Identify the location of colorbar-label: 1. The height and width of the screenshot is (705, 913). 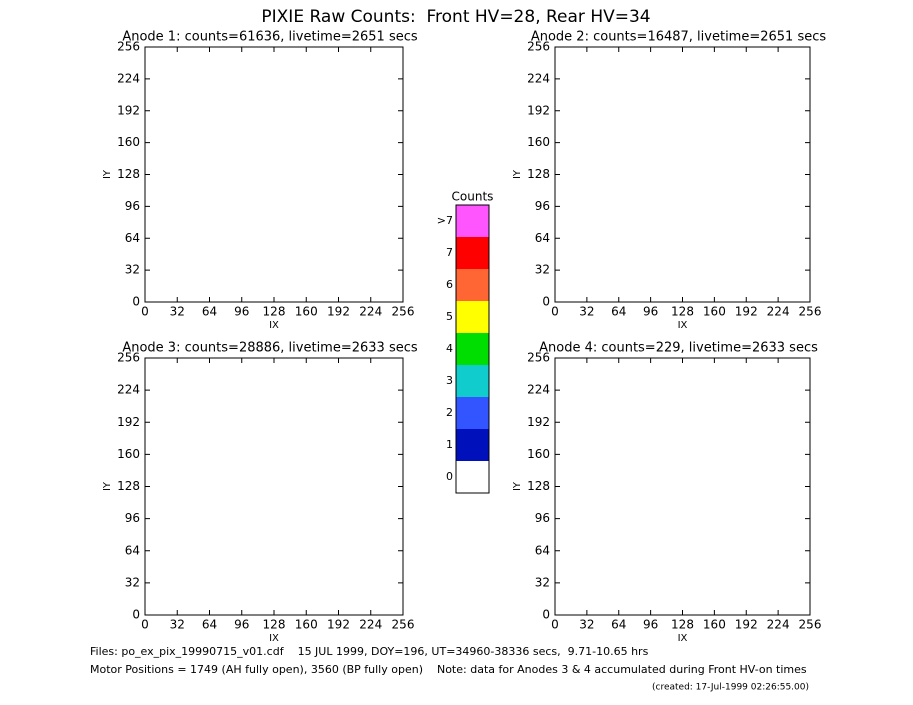
(449, 444).